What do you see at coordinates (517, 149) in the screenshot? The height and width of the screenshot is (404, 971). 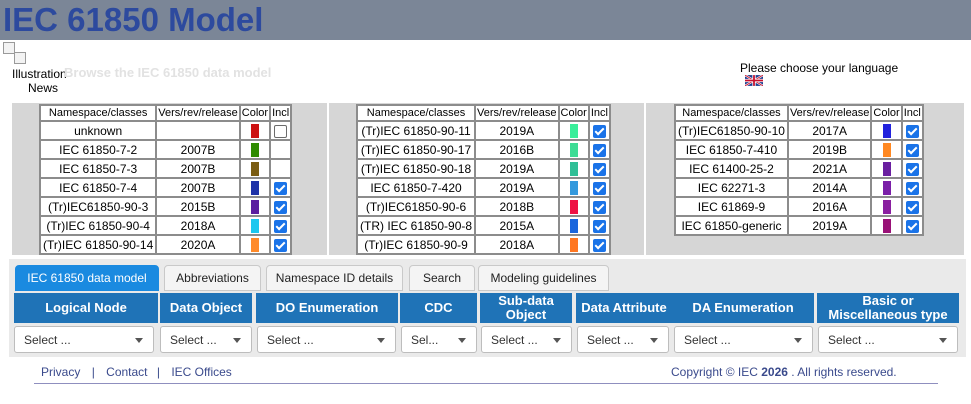 I see `namespace-version: 2016B` at bounding box center [517, 149].